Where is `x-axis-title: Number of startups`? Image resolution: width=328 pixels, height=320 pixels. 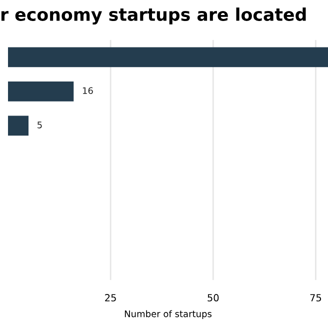
x-axis-title: Number of startups is located at coordinates (168, 314).